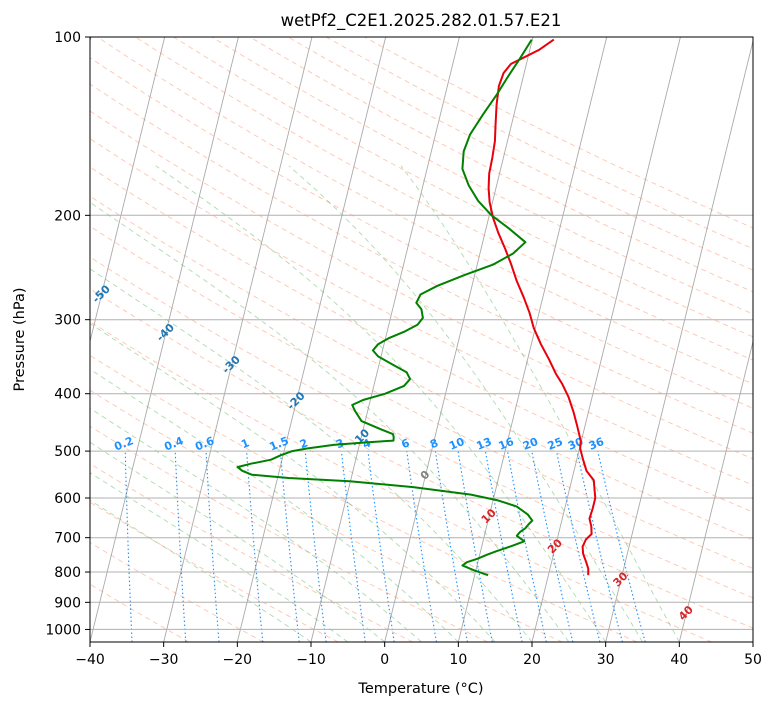 Image resolution: width=775 pixels, height=708 pixels. Describe the element at coordinates (458, 660) in the screenshot. I see `x-tick-label: 10` at that location.